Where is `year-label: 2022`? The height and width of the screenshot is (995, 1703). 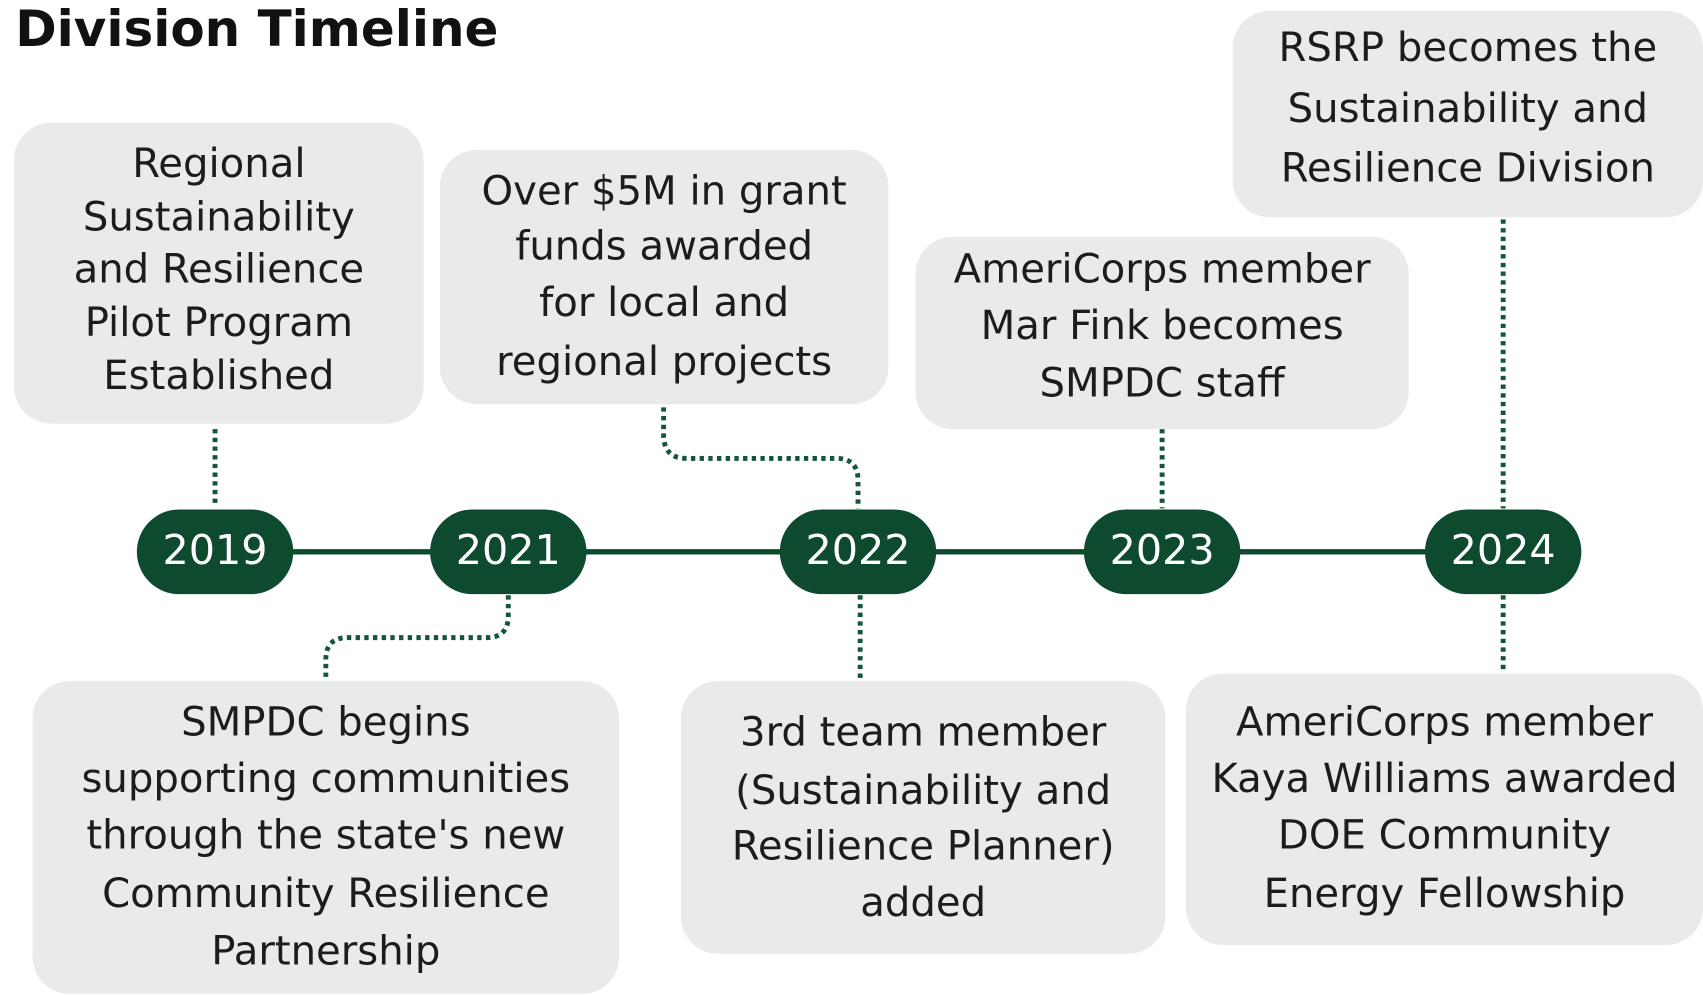 year-label: 2022 is located at coordinates (858, 550).